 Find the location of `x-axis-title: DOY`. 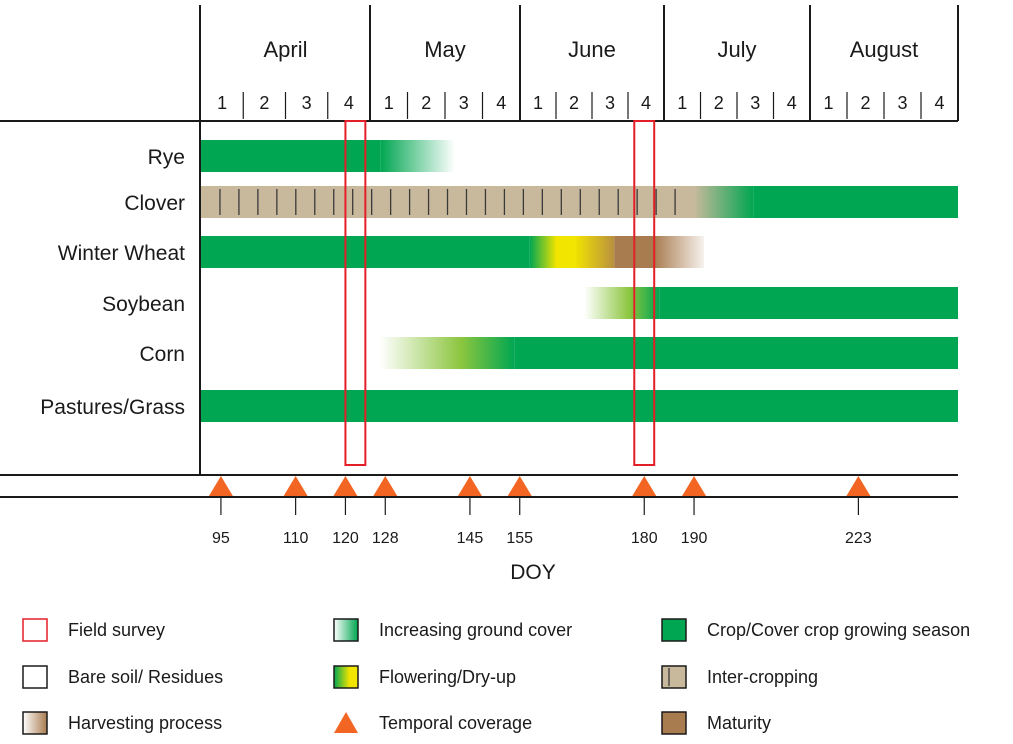

x-axis-title: DOY is located at coordinates (533, 572).